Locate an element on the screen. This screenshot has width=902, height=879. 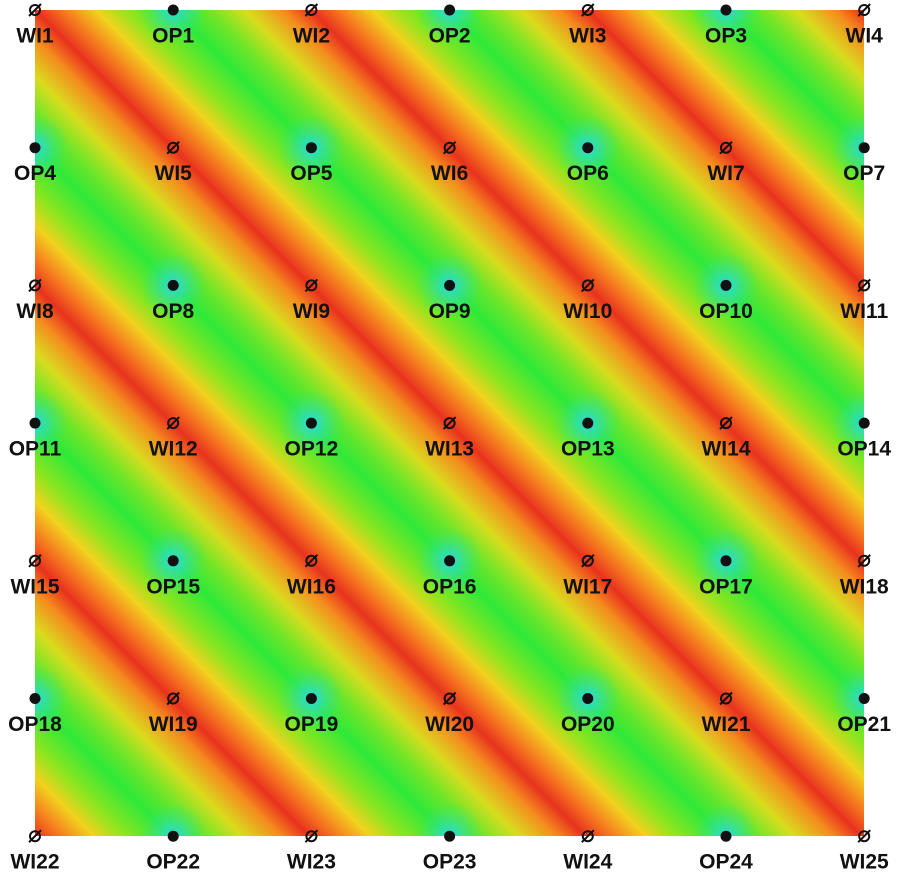
well-label: OP5 is located at coordinates (311, 173).